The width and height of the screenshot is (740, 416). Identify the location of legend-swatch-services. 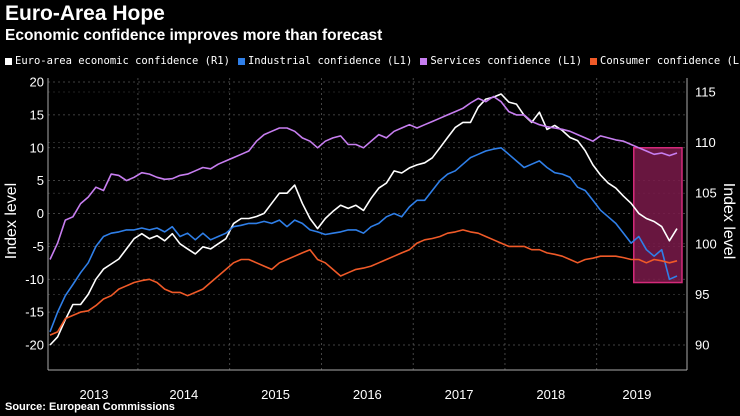
(424, 61).